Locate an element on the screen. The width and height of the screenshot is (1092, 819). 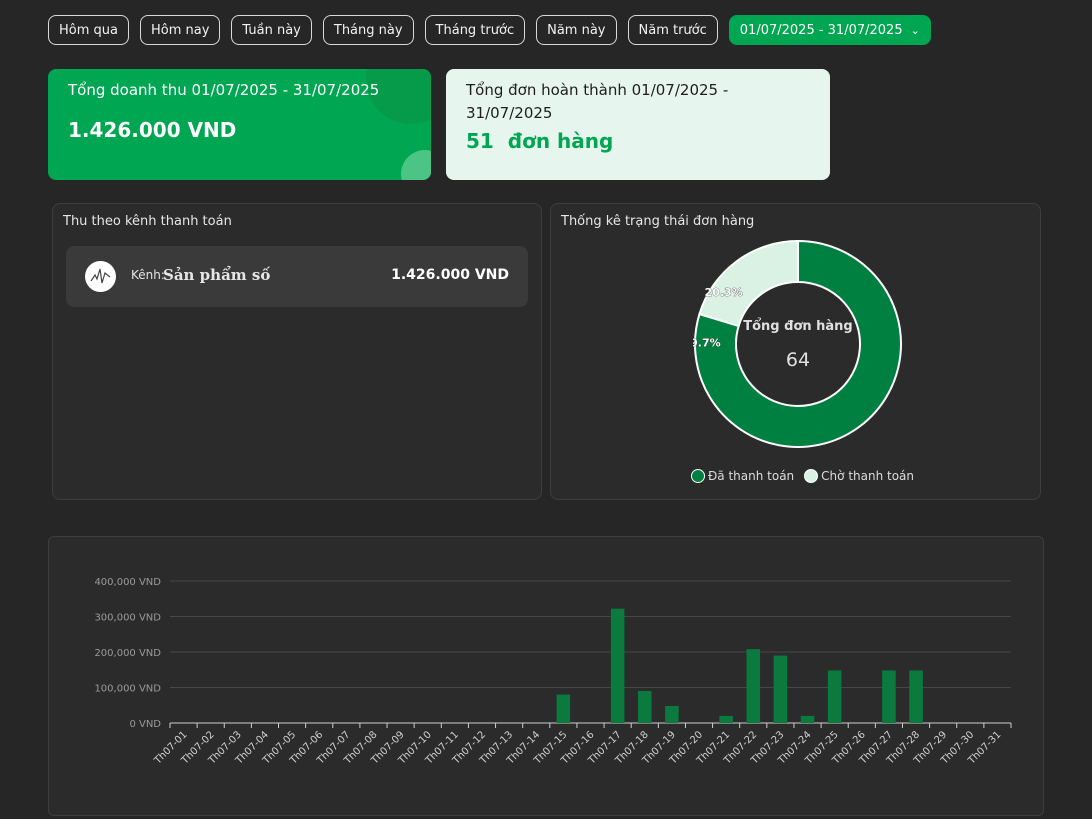
donut-slice-label-1: 20.3% is located at coordinates (724, 292).